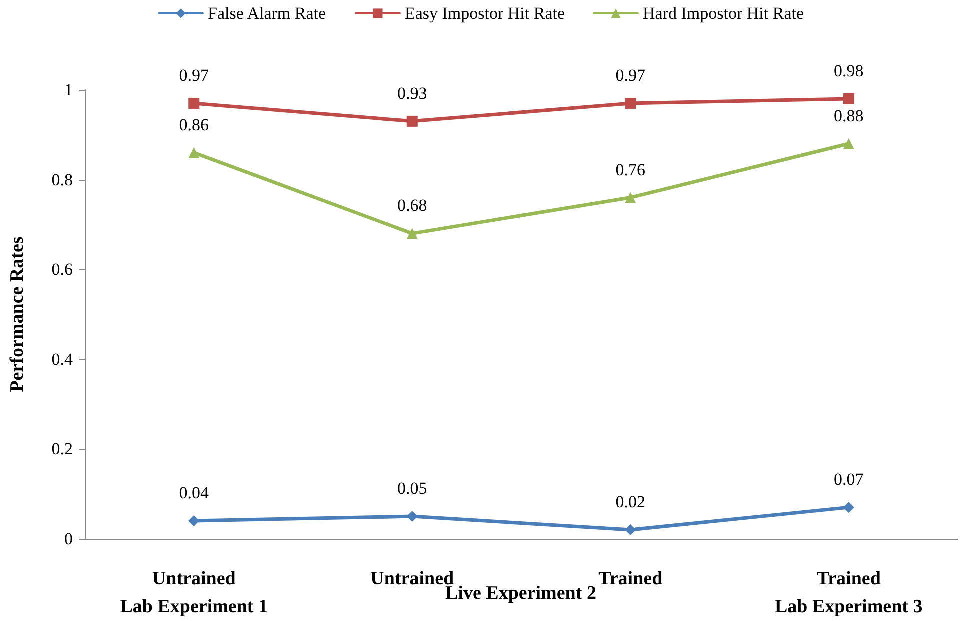 This screenshot has height=621, width=962. Describe the element at coordinates (849, 116) in the screenshot. I see `data-label: 0.88` at that location.